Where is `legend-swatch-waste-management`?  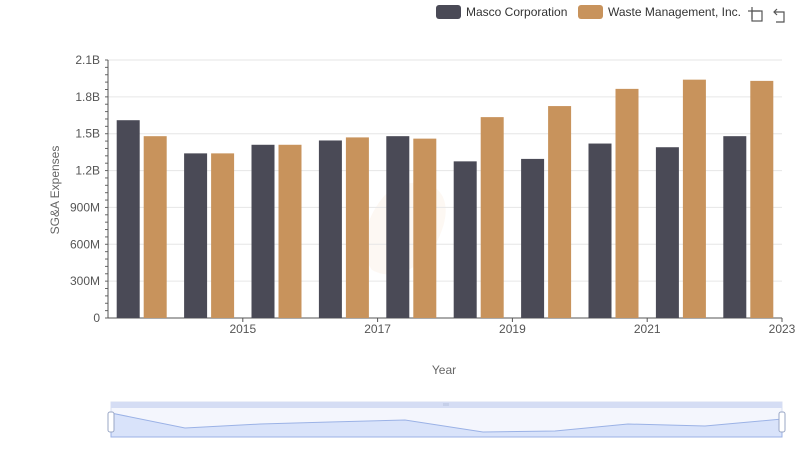 legend-swatch-waste-management is located at coordinates (590, 12).